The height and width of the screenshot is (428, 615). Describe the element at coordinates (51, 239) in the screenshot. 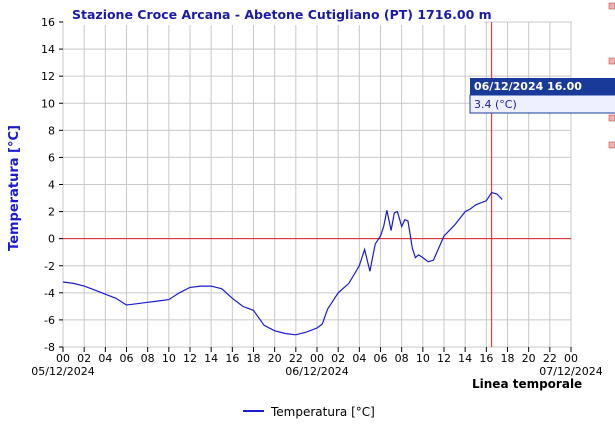

I see `y-tick-label: 0` at that location.